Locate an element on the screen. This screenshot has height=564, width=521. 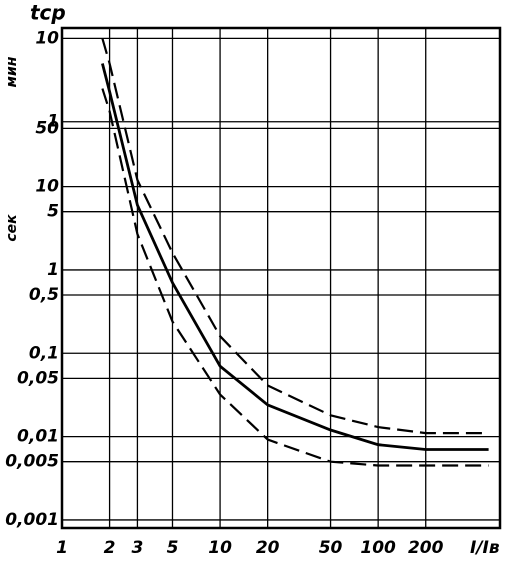
x-tick-label: 1 is located at coordinates (62, 548).